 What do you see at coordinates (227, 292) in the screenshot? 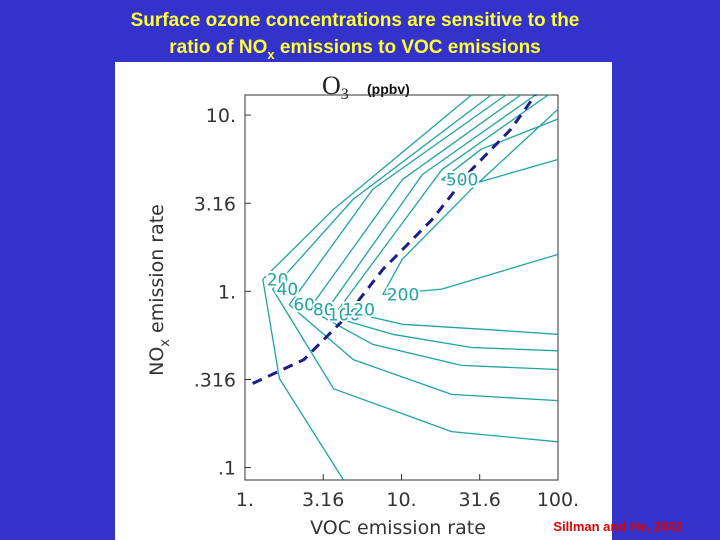
I see `y-tick-label: 1.` at bounding box center [227, 292].